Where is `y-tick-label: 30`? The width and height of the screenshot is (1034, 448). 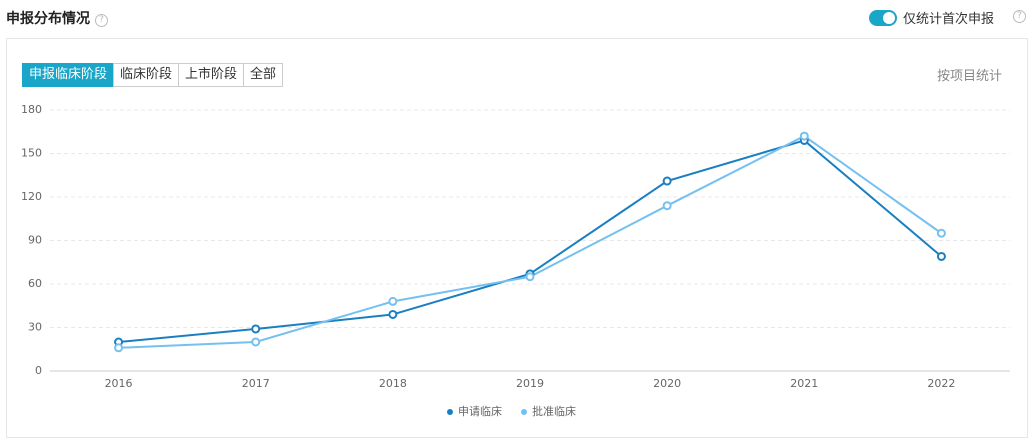 y-tick-label: 30 is located at coordinates (35, 327).